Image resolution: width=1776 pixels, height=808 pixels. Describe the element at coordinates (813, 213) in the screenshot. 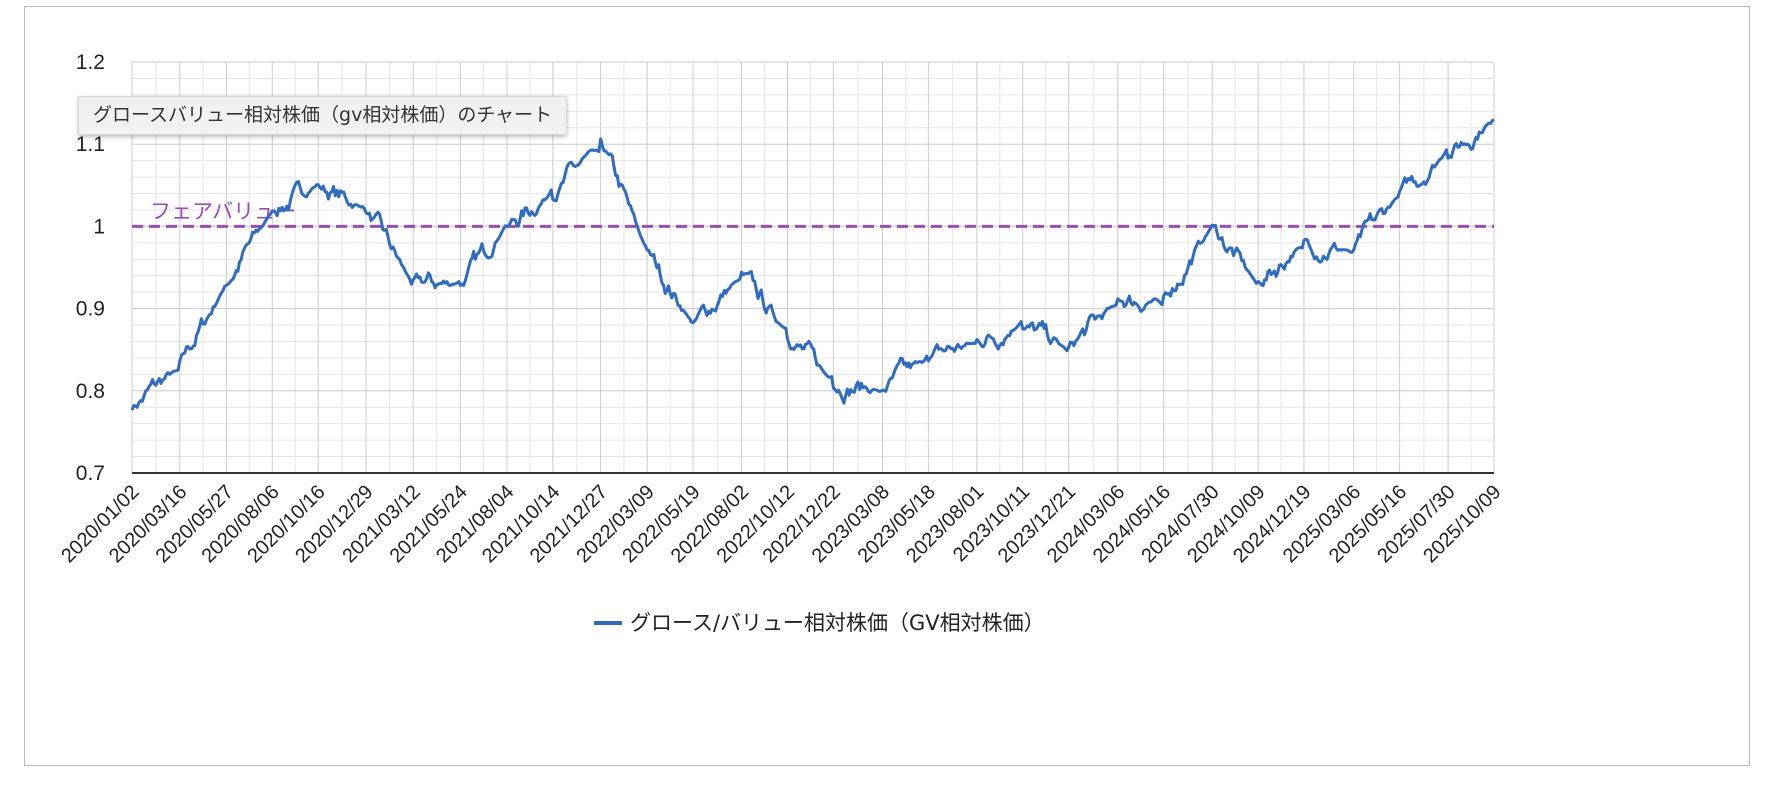

I see `fair-value-reference: フェアバリュー` at that location.